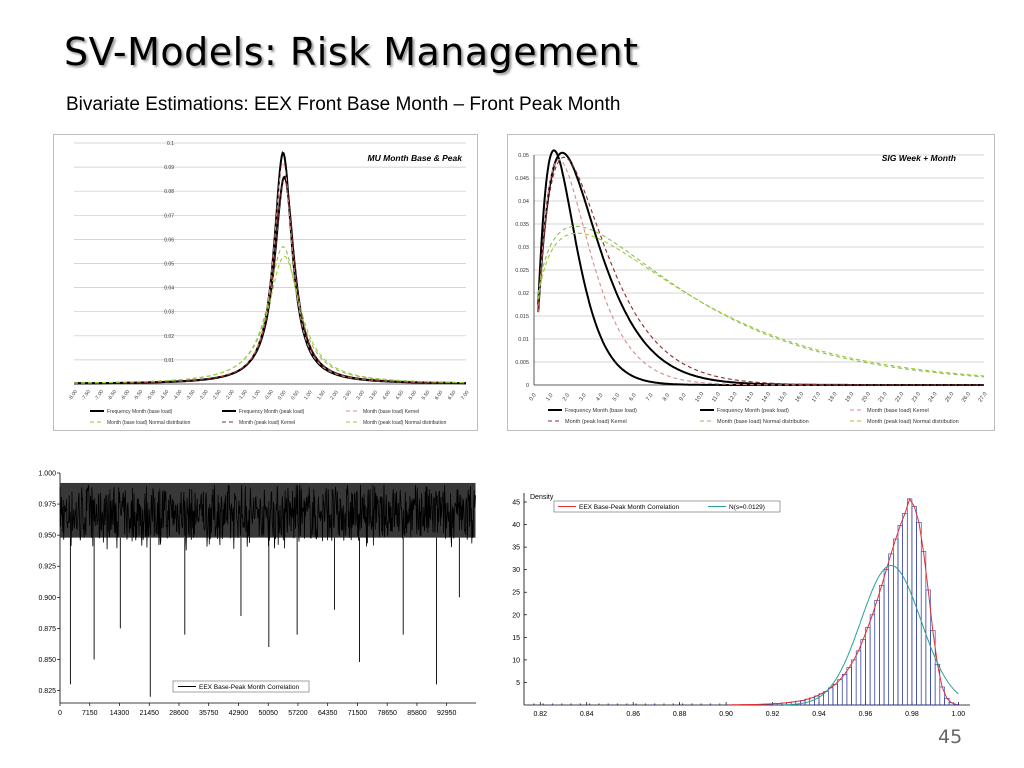 The image size is (1024, 768). Describe the element at coordinates (516, 660) in the screenshot. I see `y-tick-label: 10` at that location.